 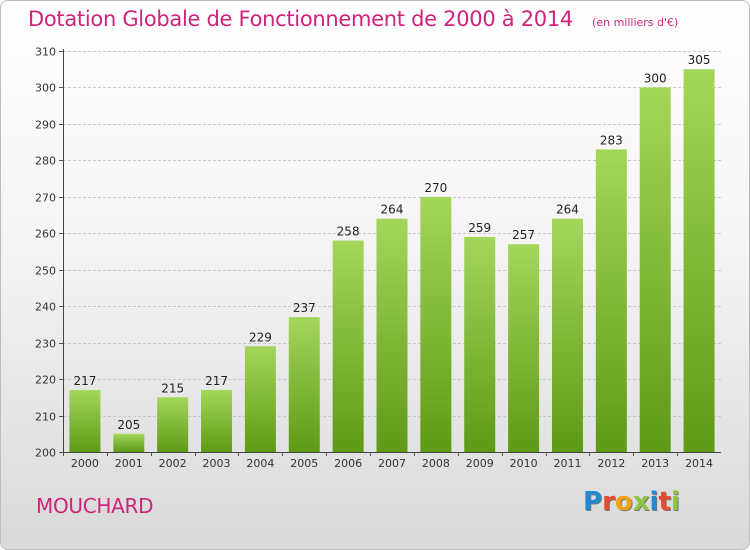 I want to click on bar-value-label: 300, so click(x=655, y=78).